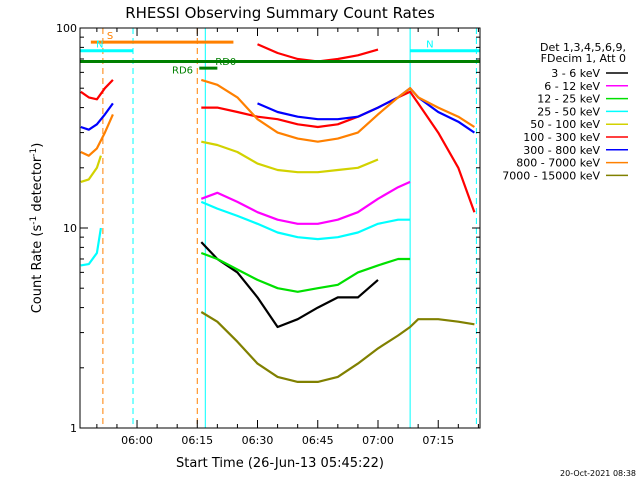  I want to click on x-tick-label-06-45: 06:45, so click(318, 440).